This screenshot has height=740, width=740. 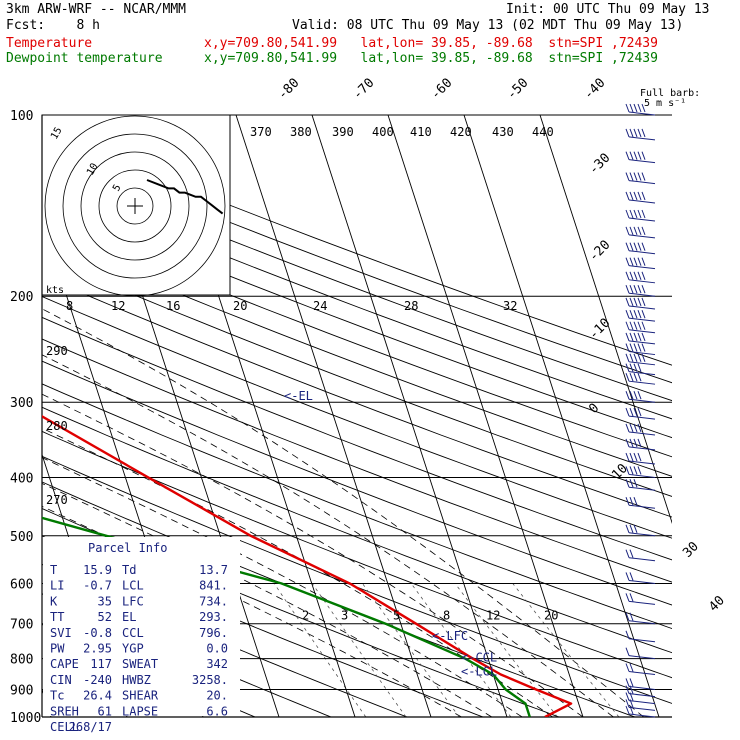 I want to click on theta-top-label: 430, so click(x=503, y=132).